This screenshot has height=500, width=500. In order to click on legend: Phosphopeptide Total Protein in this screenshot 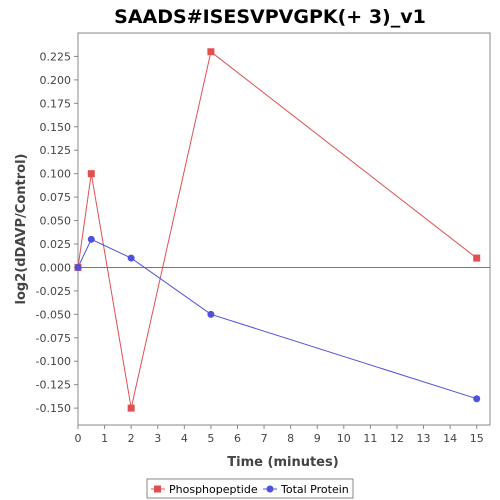, I will do `click(250, 488)`.